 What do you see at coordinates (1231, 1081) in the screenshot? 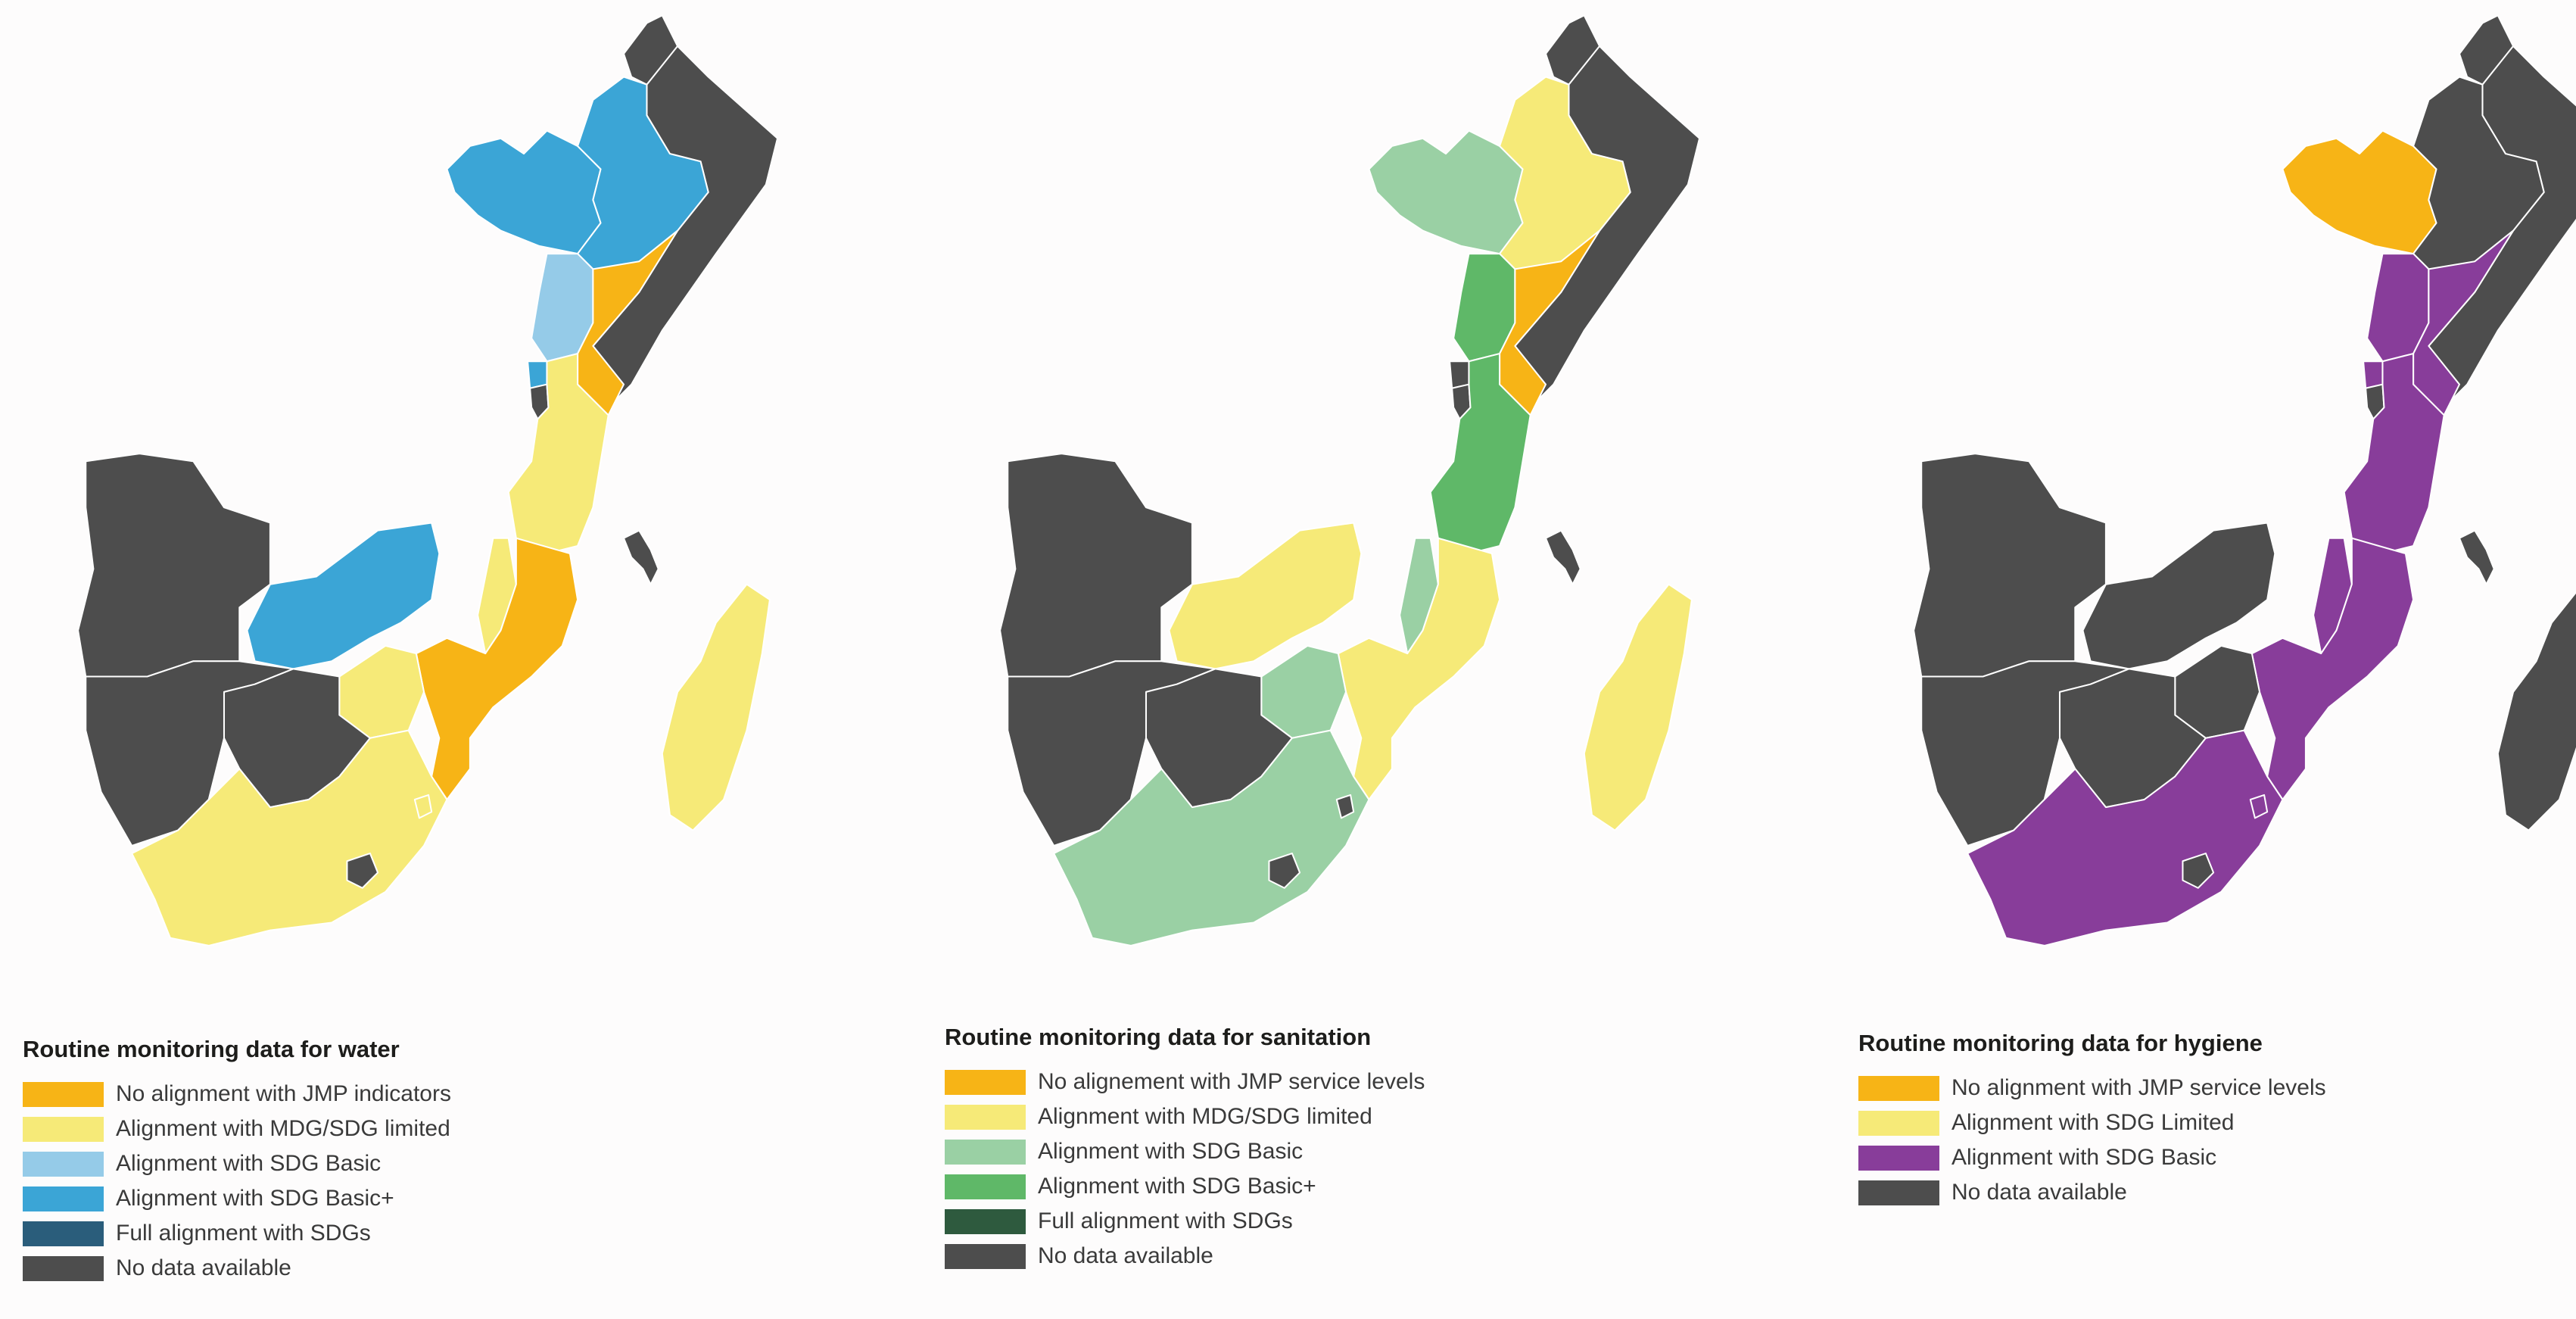
I see `legend-label: No alignement with JMP service levels` at bounding box center [1231, 1081].